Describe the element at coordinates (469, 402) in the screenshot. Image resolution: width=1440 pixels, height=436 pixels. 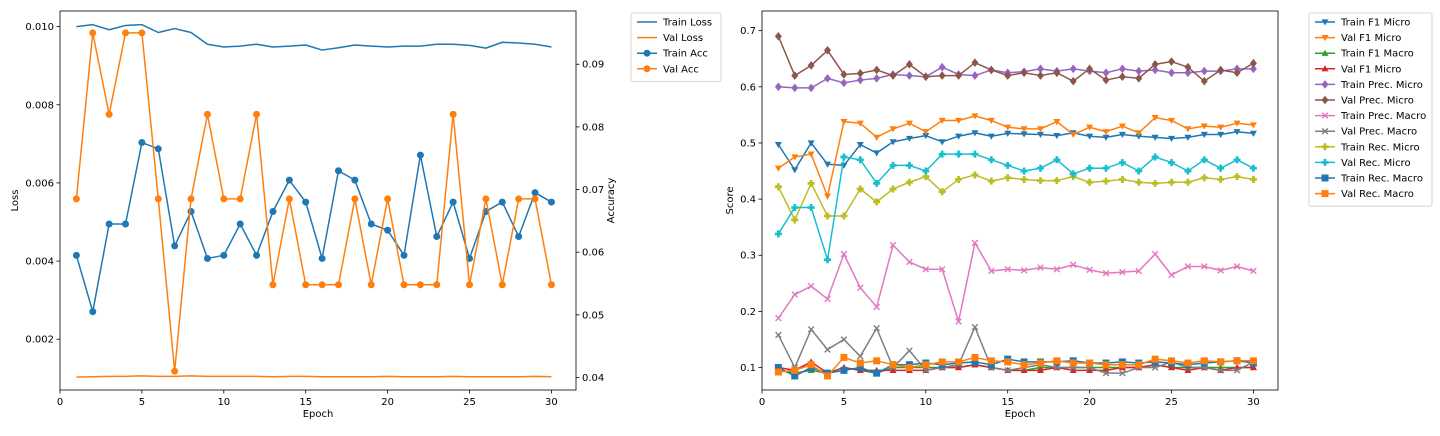
I see `chart1-x-tick-label: 25` at that location.